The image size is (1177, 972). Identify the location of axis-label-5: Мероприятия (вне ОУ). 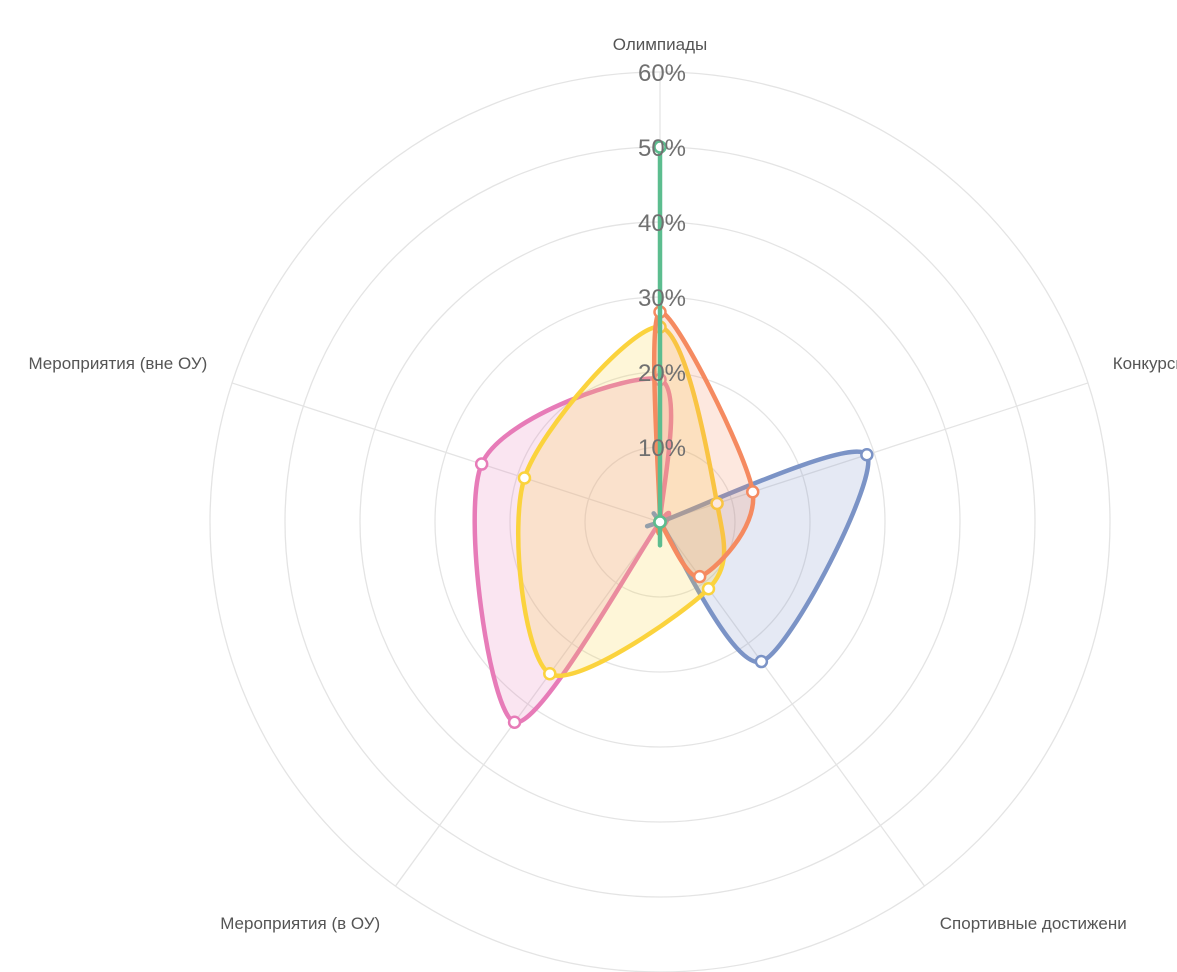
(117, 363).